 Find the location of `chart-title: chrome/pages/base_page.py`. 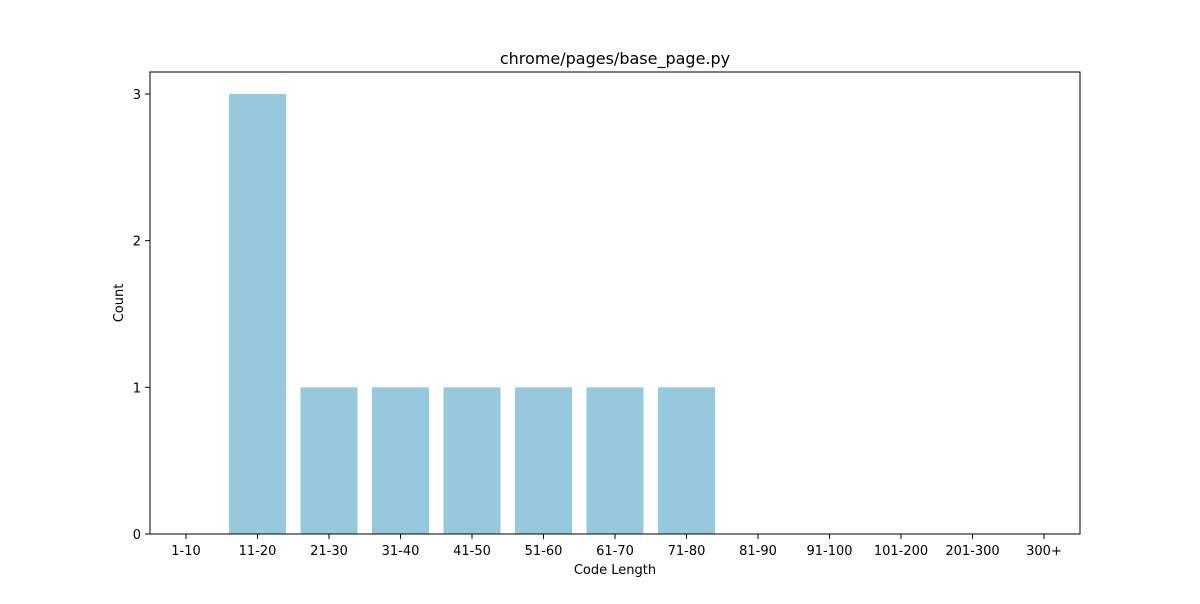

chart-title: chrome/pages/base_page.py is located at coordinates (615, 59).